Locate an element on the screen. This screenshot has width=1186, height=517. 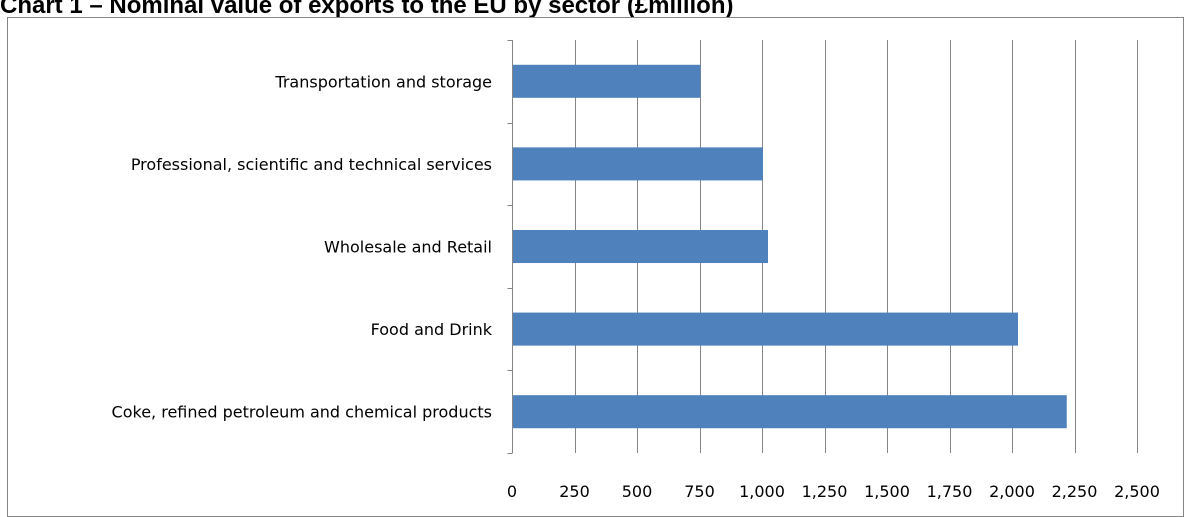
x-tick-label: 500 is located at coordinates (637, 491).